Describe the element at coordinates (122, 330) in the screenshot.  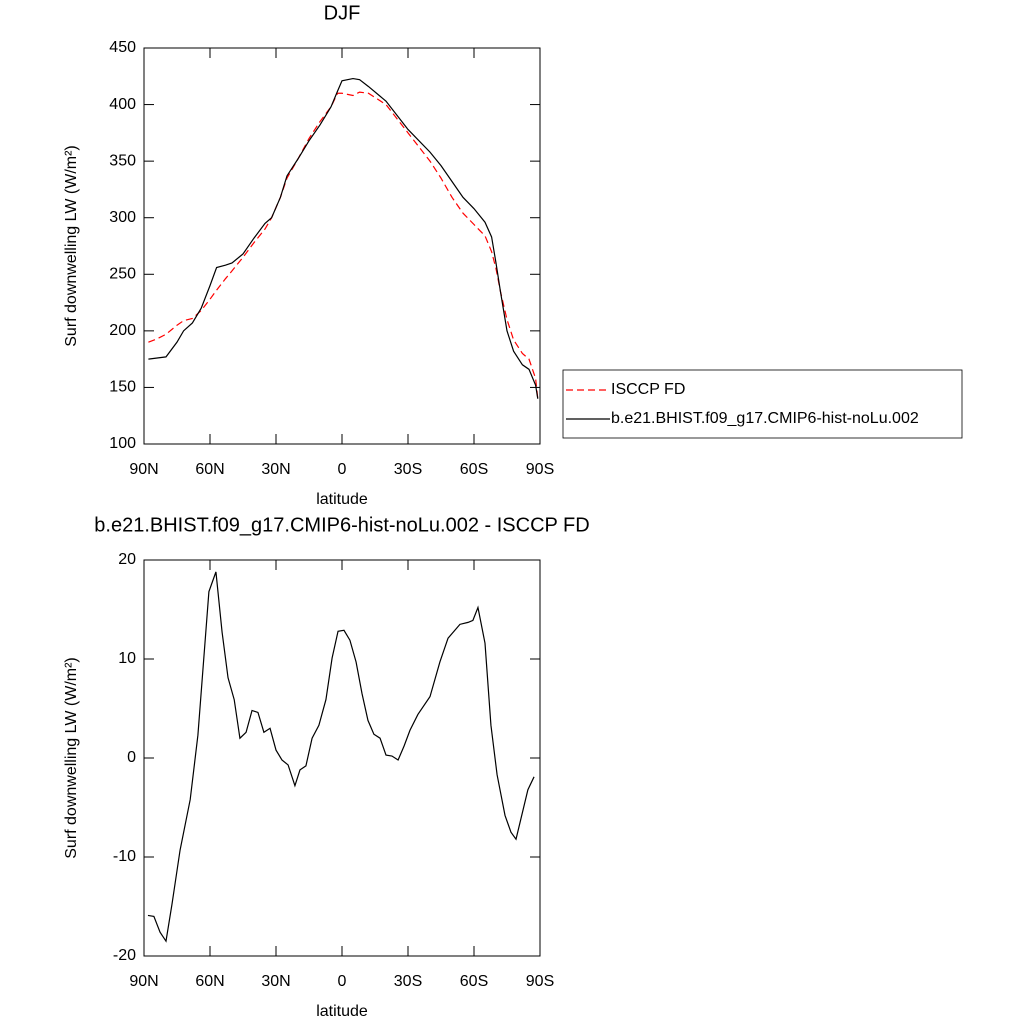
I see `y-tick-label: 200` at that location.